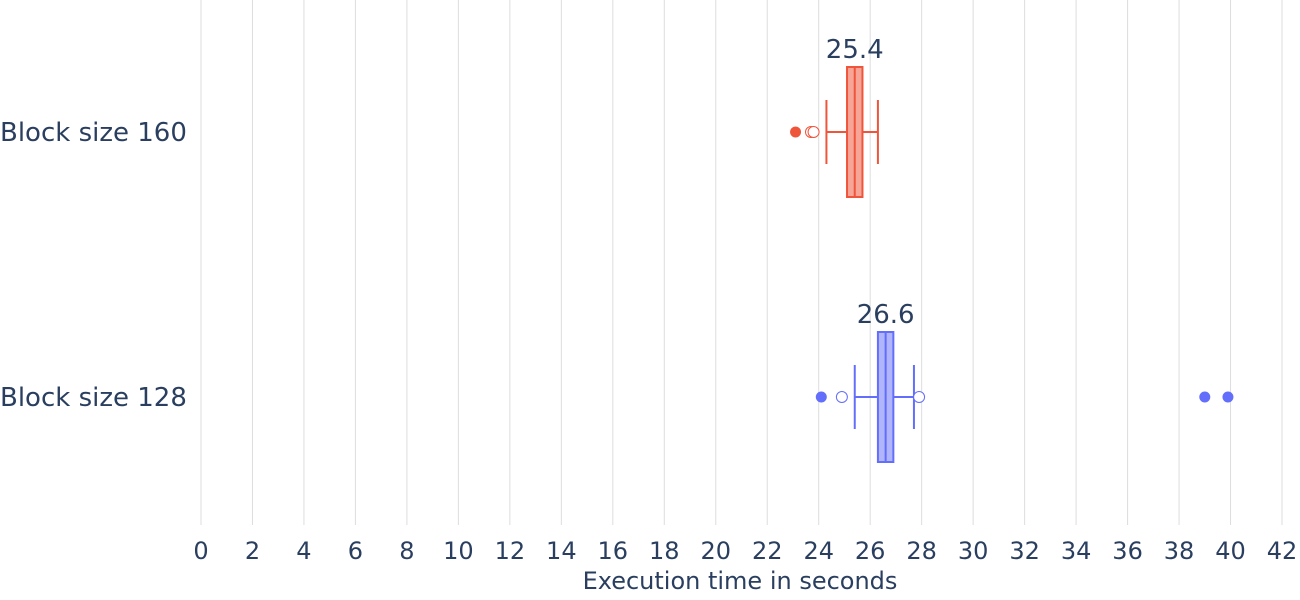 The height and width of the screenshot is (600, 1300). What do you see at coordinates (93, 133) in the screenshot?
I see `category-label: Block size 160` at bounding box center [93, 133].